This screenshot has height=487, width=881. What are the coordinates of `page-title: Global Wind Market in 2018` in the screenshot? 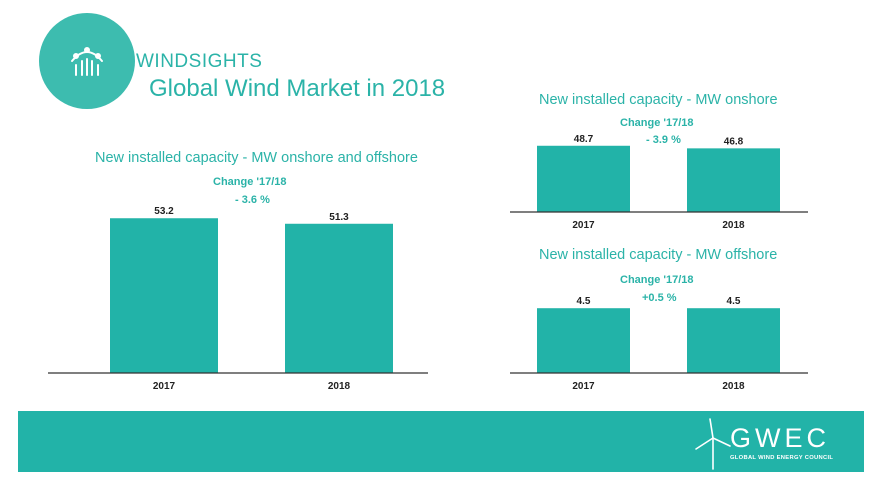 It's located at (297, 88).